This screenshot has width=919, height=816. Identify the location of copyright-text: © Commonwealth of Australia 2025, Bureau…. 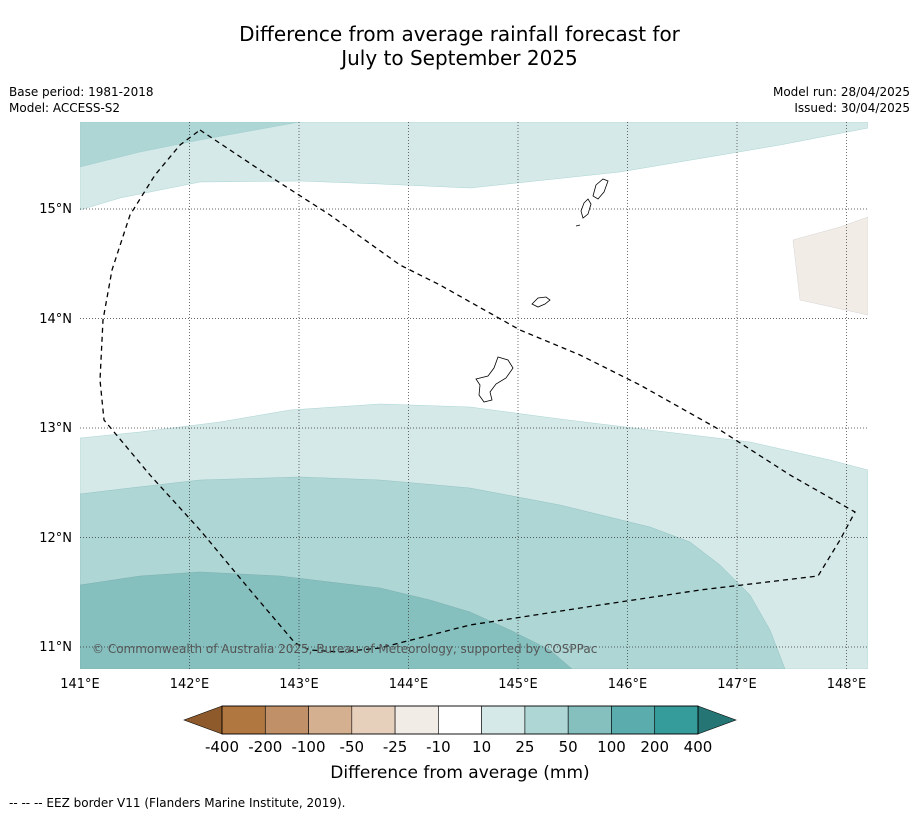
(344, 649).